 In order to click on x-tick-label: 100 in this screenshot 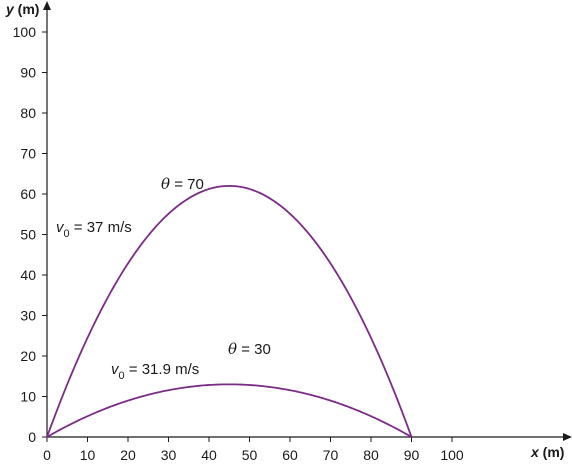, I will do `click(452, 455)`.